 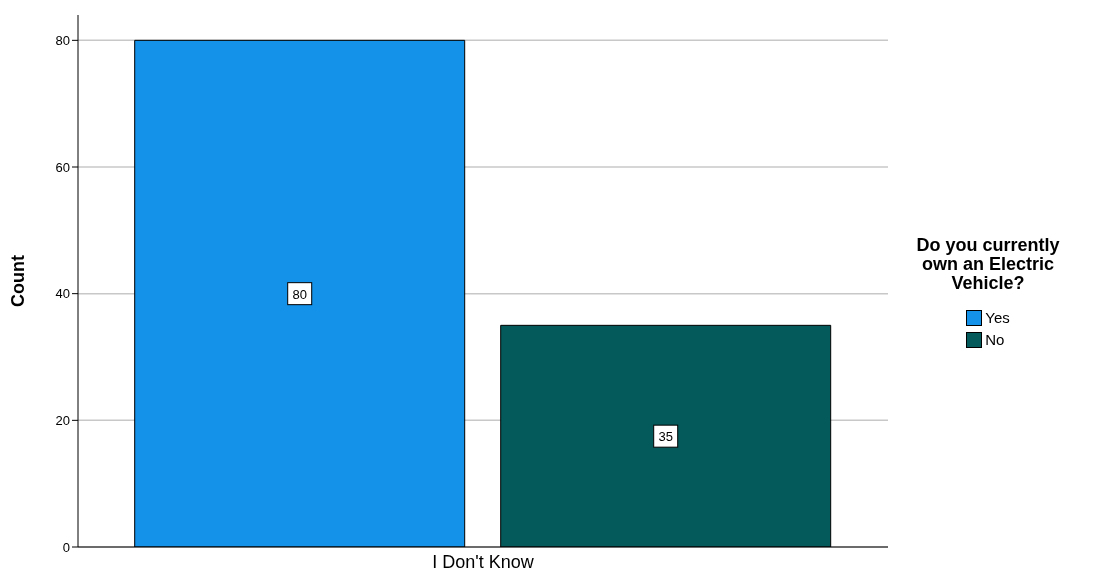 I want to click on y-tick-label: 0, so click(x=66, y=547).